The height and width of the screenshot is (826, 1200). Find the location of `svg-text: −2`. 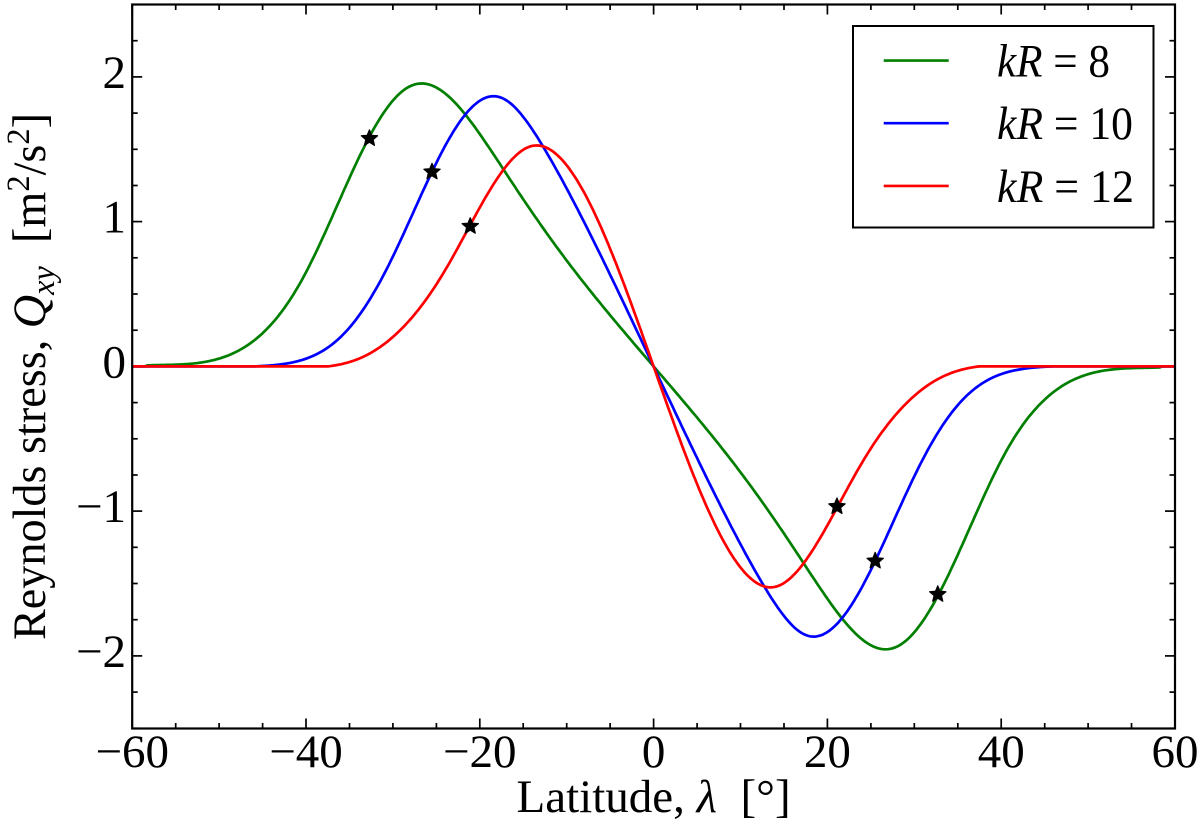

svg-text: −2 is located at coordinates (101, 652).